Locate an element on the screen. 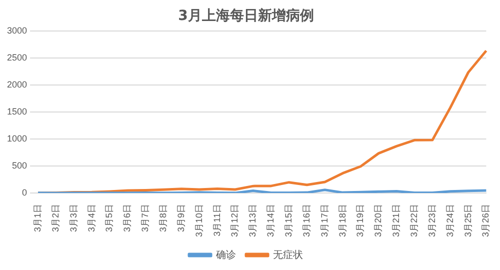 The height and width of the screenshot is (270, 500). x-tick-label: 3月6日 is located at coordinates (127, 218).